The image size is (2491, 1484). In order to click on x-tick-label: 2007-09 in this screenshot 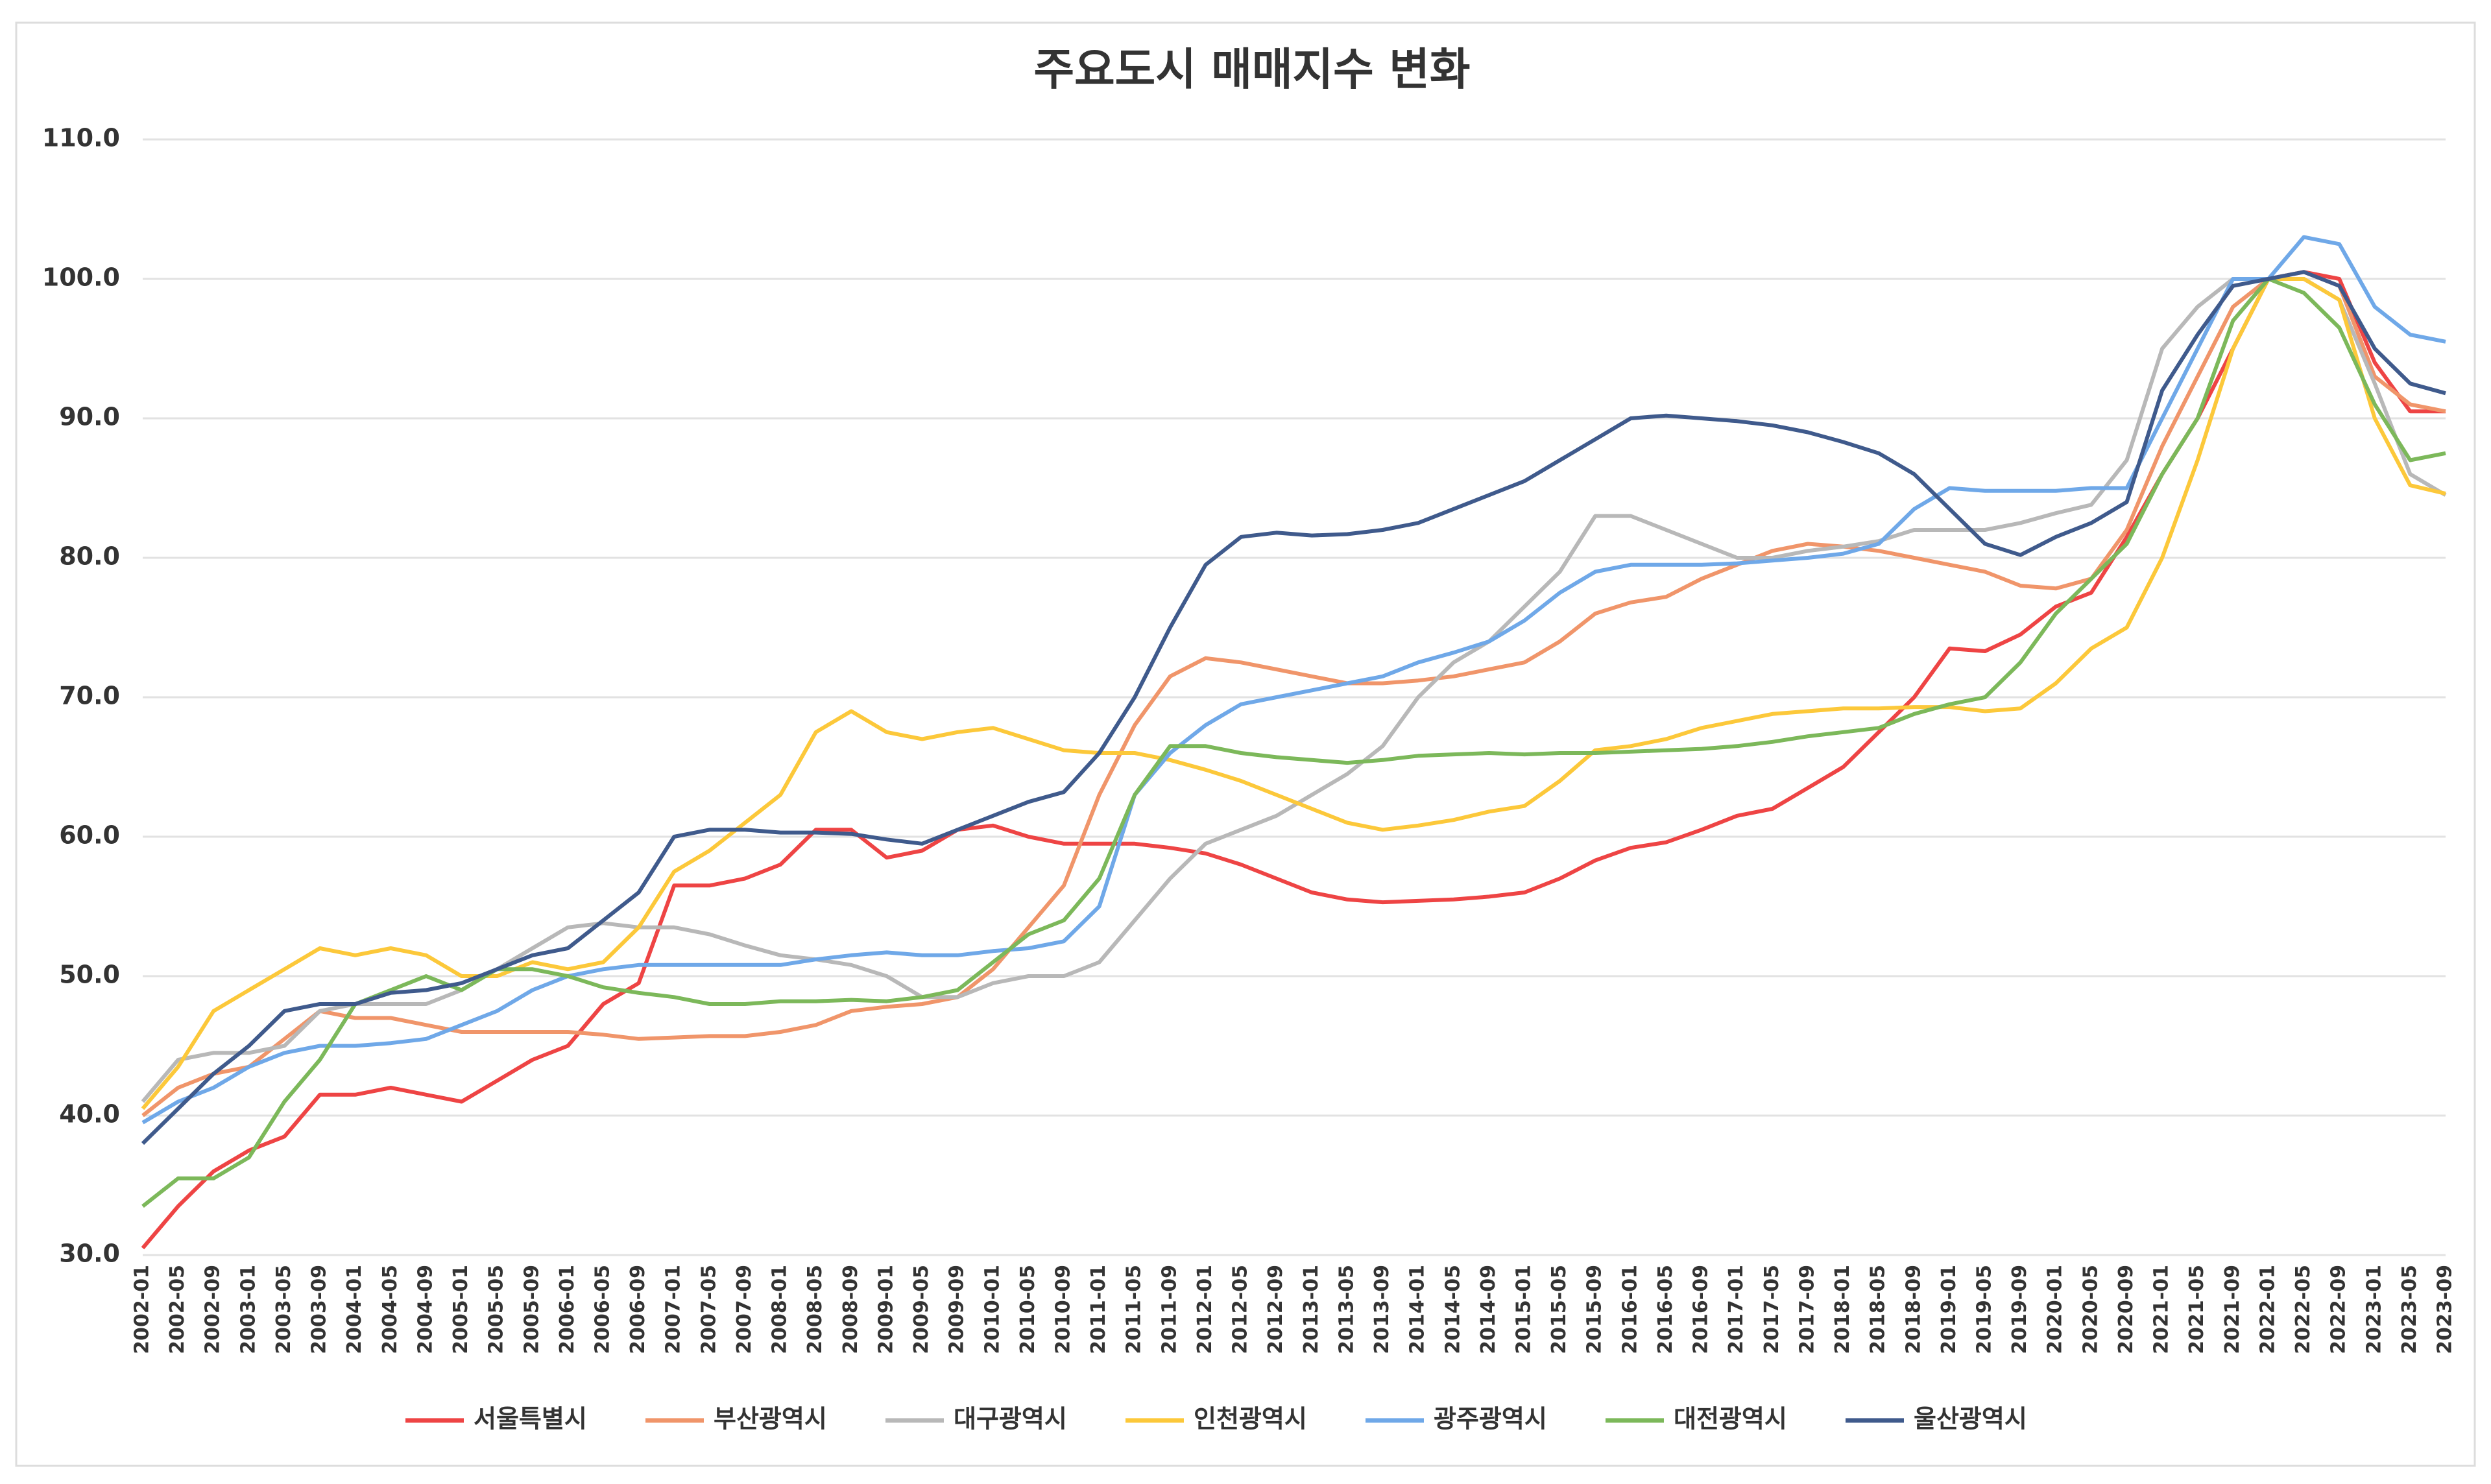, I will do `click(744, 1310)`.